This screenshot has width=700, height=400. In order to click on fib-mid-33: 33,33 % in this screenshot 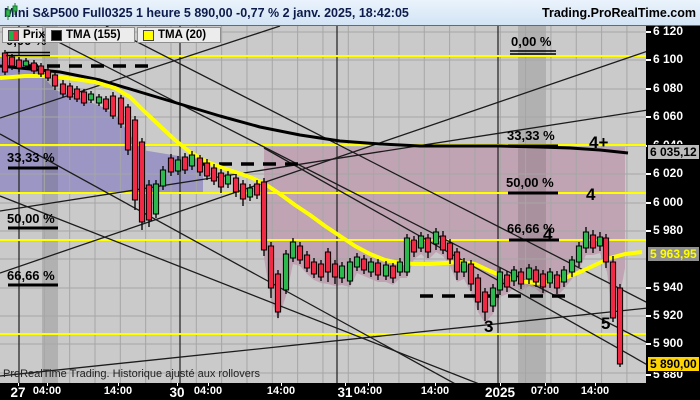, I will do `click(531, 135)`.